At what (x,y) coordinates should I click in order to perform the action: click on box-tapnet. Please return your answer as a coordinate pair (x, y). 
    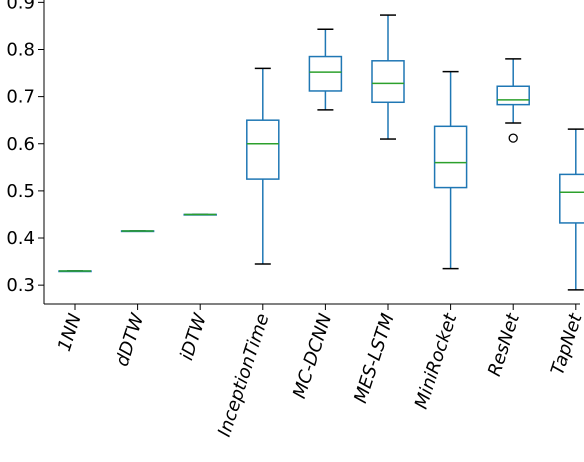
    Looking at the image, I should click on (571, 209).